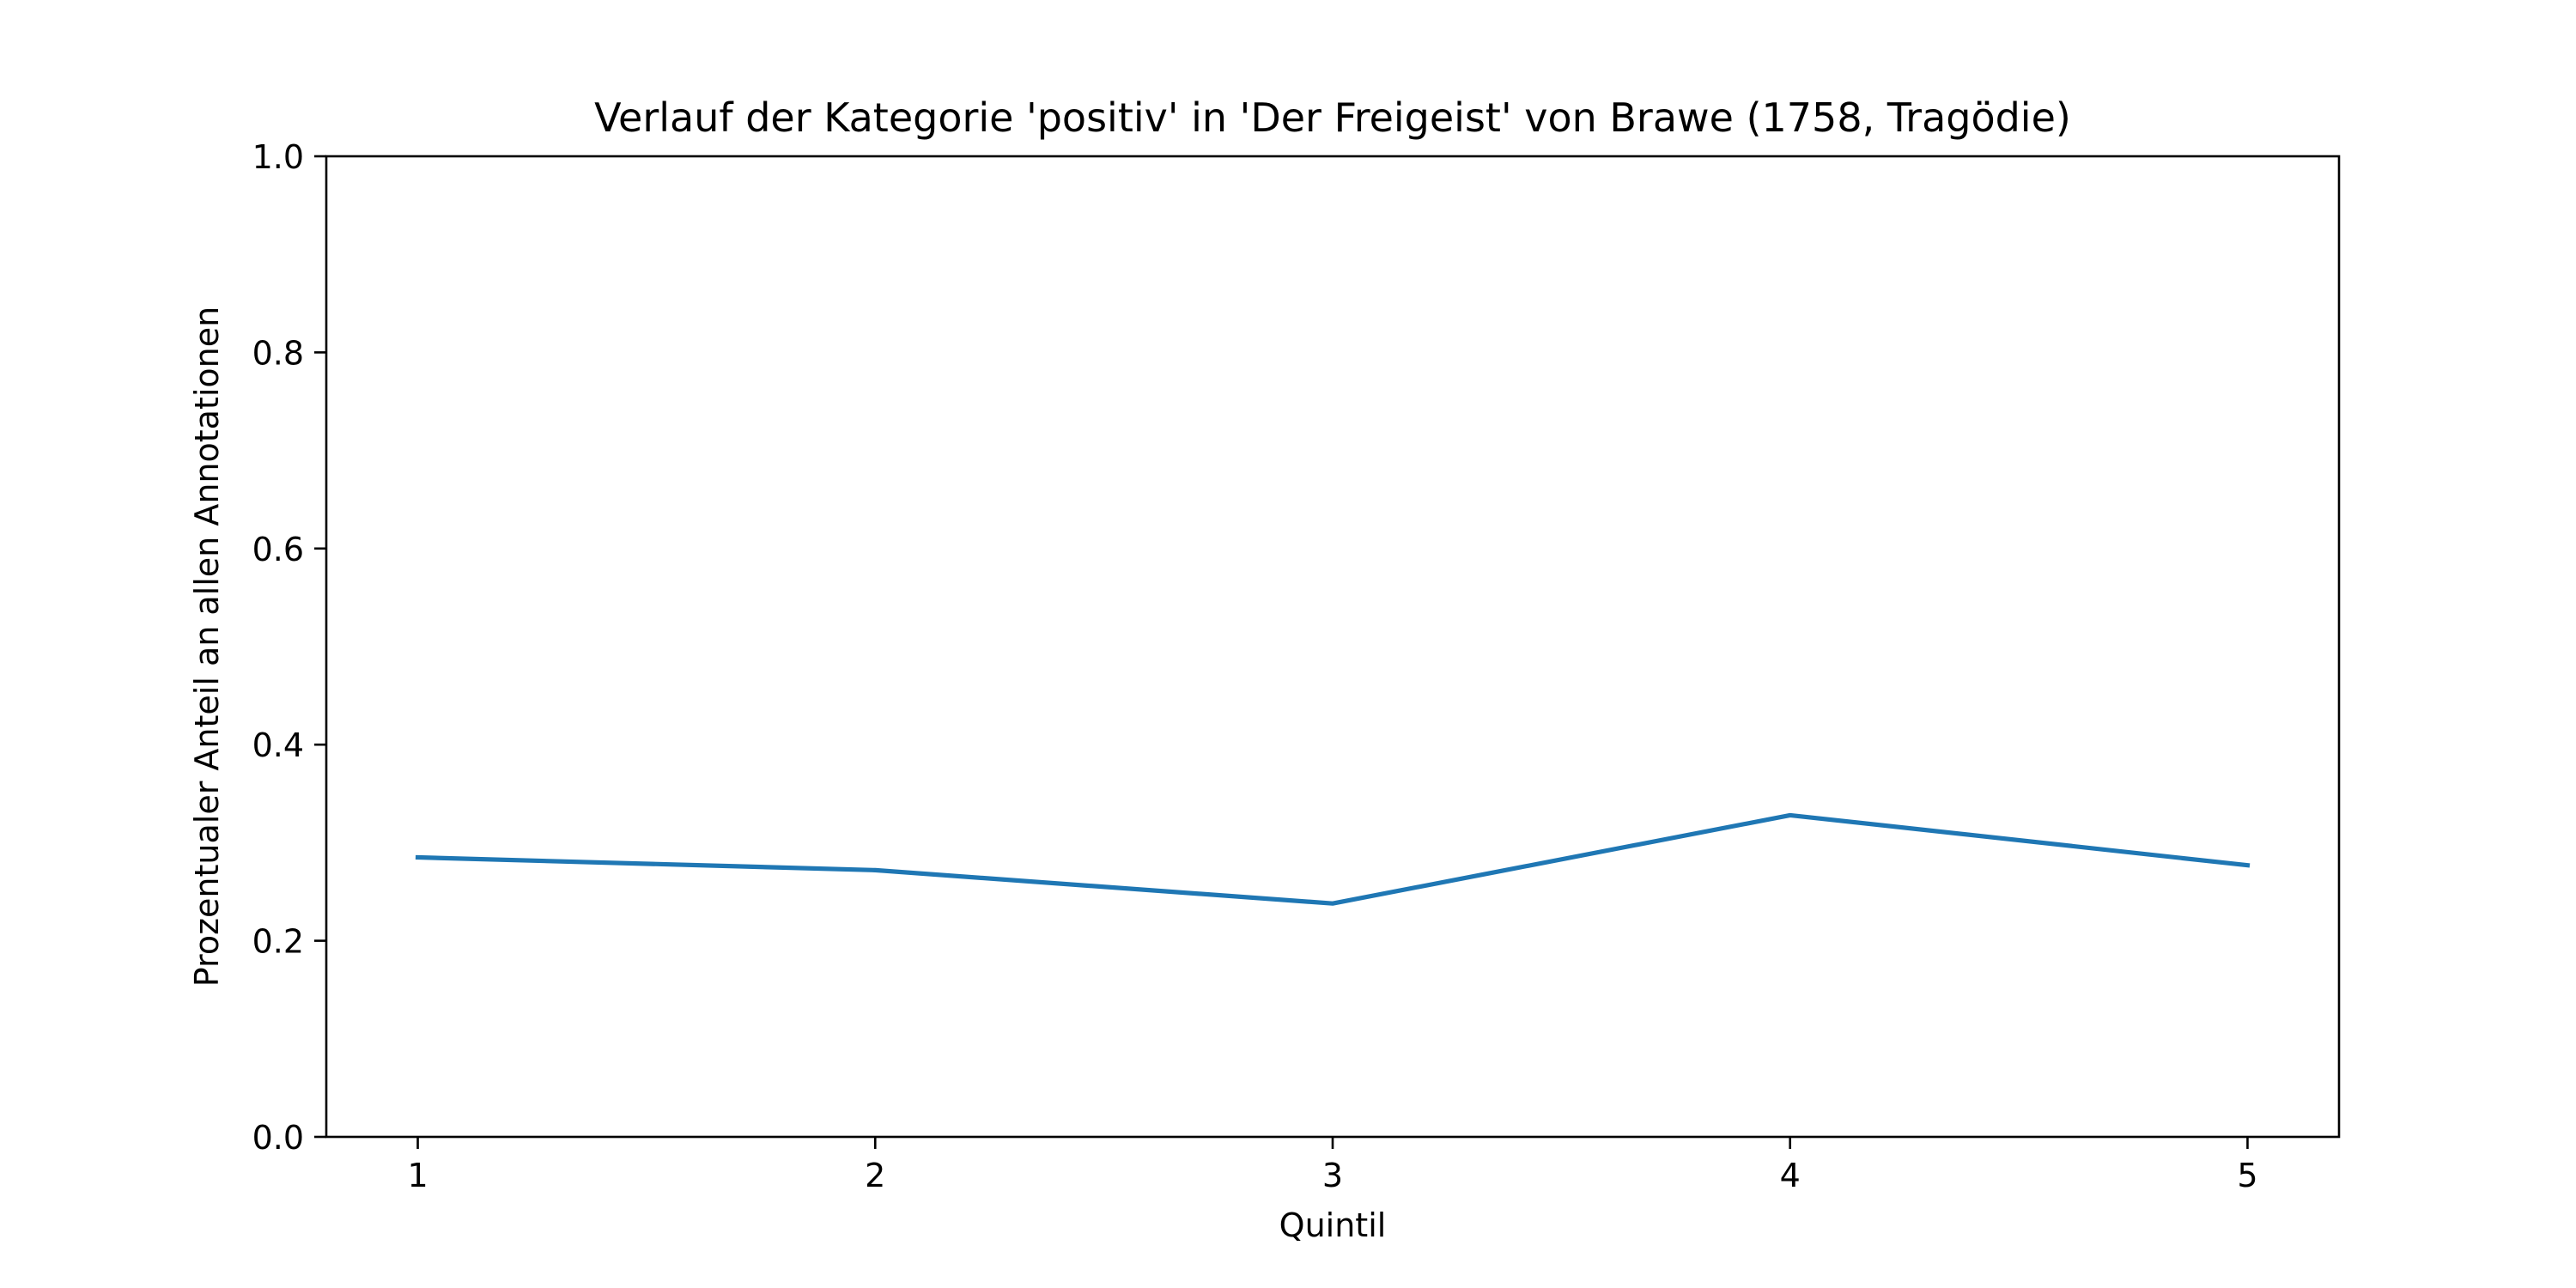  I want to click on x-tick-label: 5, so click(2247, 1175).